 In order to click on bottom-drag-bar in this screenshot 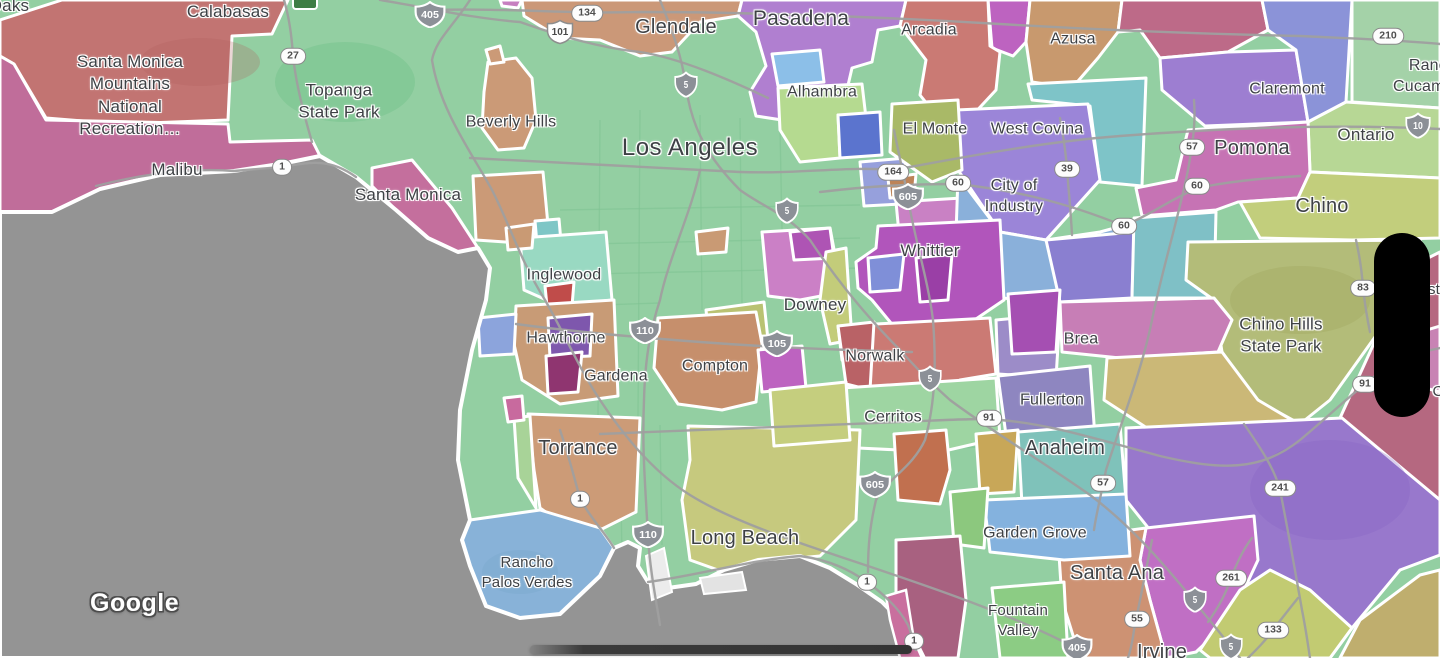, I will do `click(721, 649)`.